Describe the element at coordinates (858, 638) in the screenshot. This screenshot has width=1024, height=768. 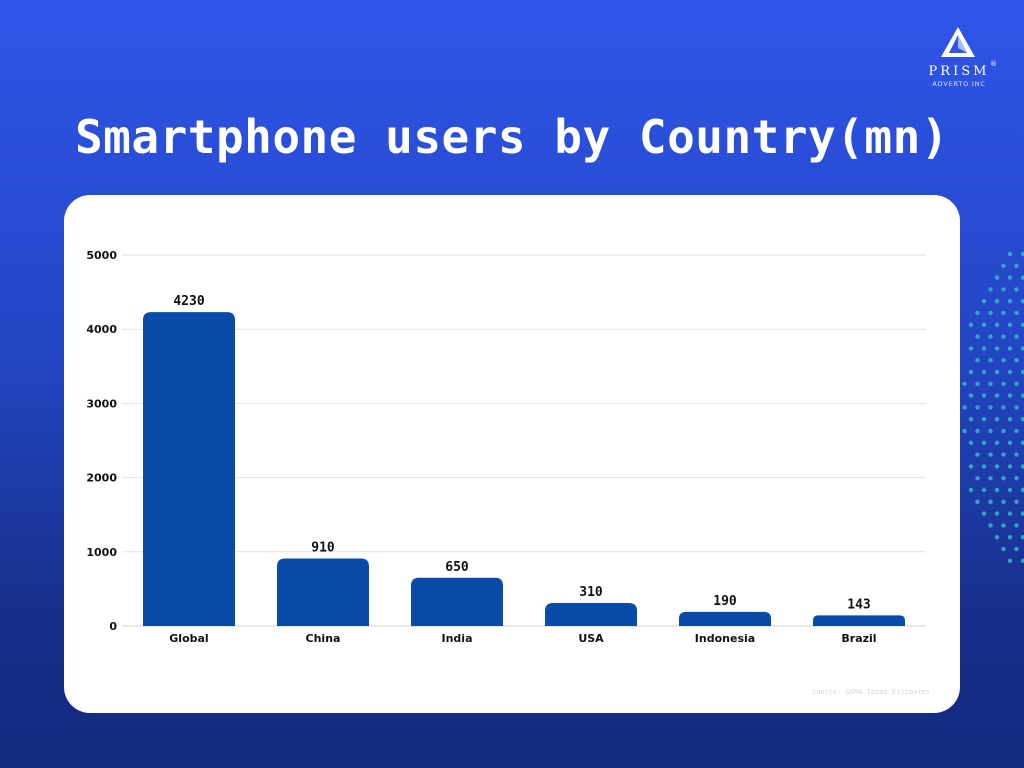
I see `x-tick-label: Brazil` at that location.